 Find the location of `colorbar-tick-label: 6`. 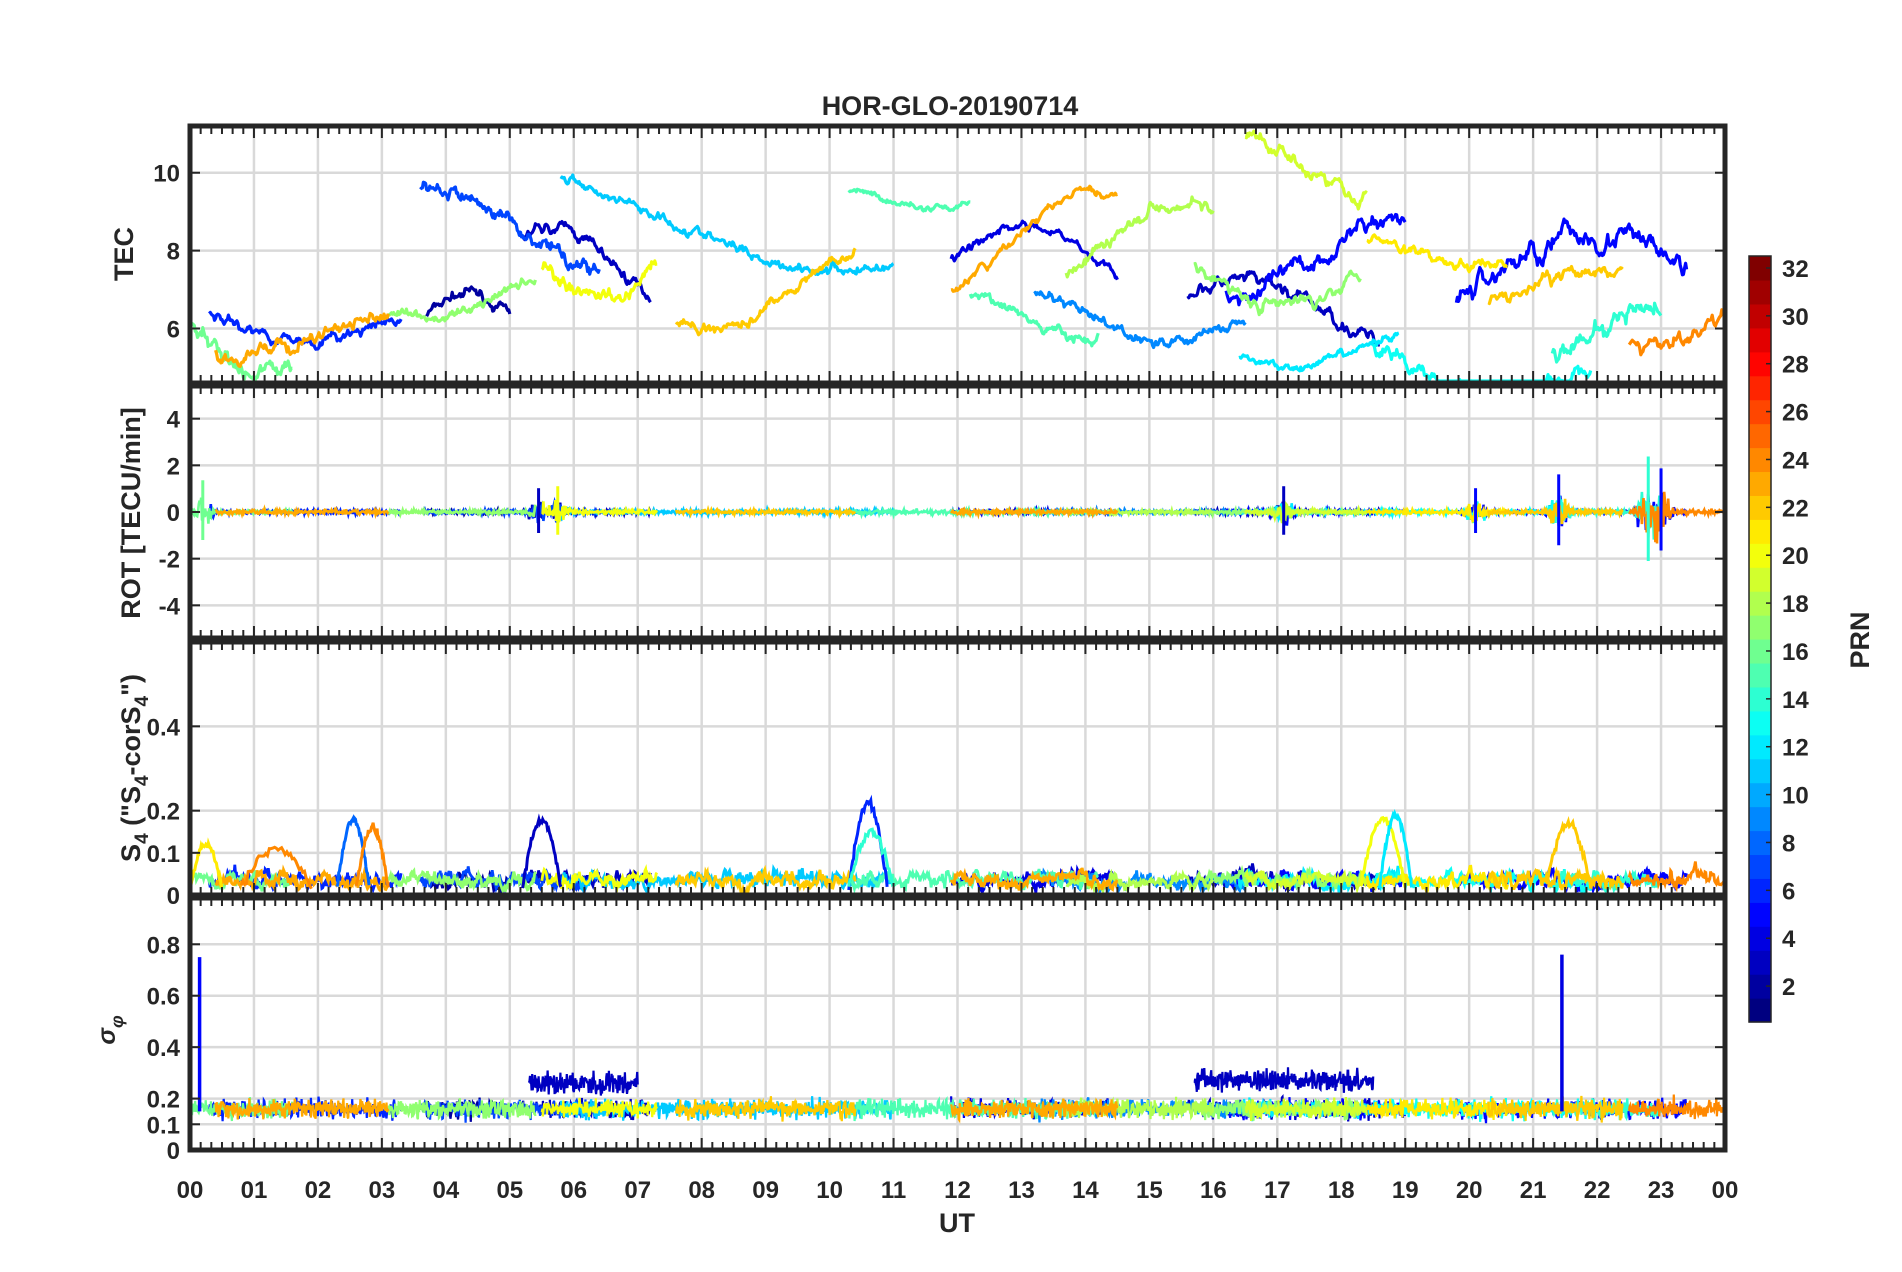

colorbar-tick-label: 6 is located at coordinates (1788, 891).